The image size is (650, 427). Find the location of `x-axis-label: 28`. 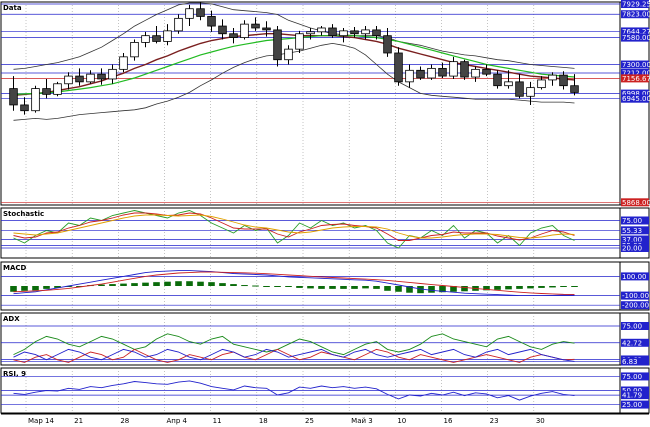

x-axis-label: 28 is located at coordinates (124, 421).